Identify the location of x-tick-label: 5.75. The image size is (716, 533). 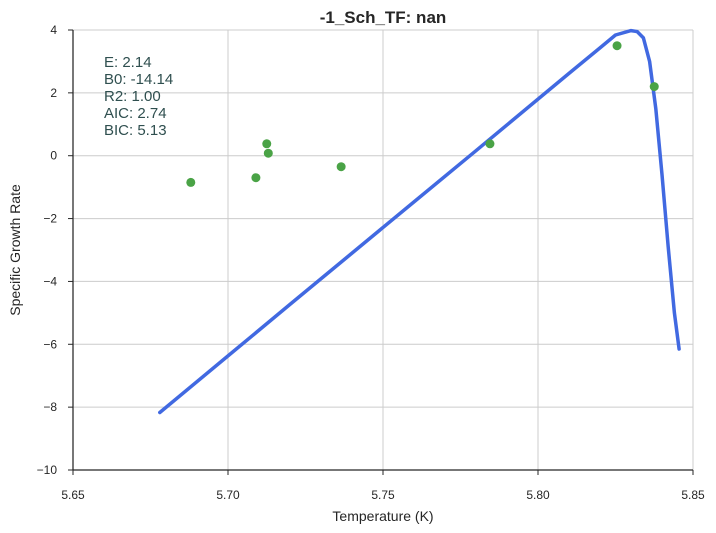
(383, 495).